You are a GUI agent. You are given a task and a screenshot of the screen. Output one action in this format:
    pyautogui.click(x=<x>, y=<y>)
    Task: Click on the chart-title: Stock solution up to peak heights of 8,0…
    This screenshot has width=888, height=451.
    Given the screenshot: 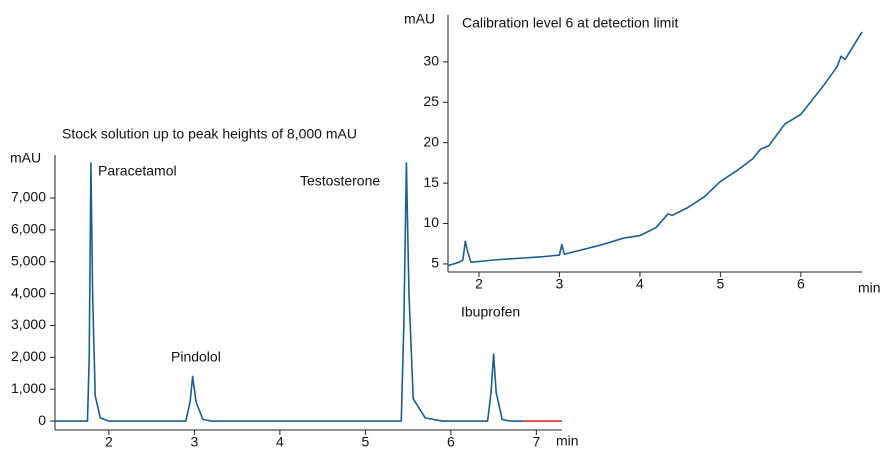 What is the action you would take?
    pyautogui.click(x=209, y=134)
    